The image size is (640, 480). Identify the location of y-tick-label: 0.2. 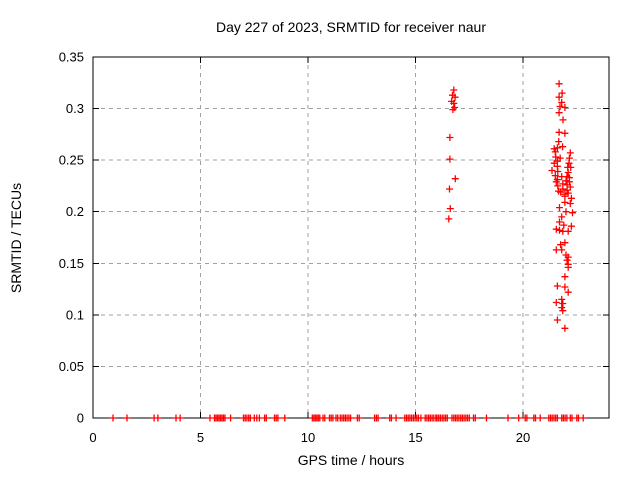
(75, 211).